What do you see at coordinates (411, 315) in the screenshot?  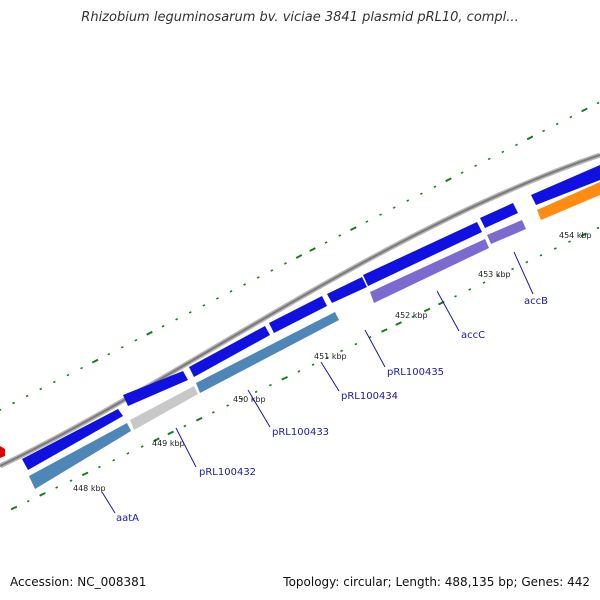 I see `ruler-label: 452 kbp` at bounding box center [411, 315].